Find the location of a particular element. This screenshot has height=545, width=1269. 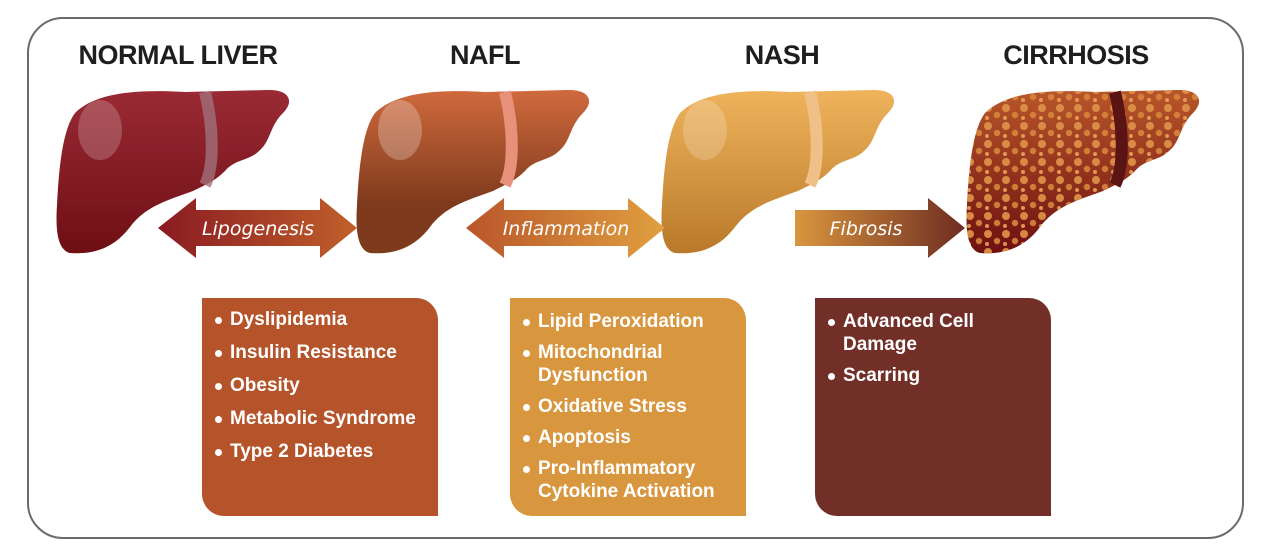

stage-title-nafl: NAFL is located at coordinates (485, 55).